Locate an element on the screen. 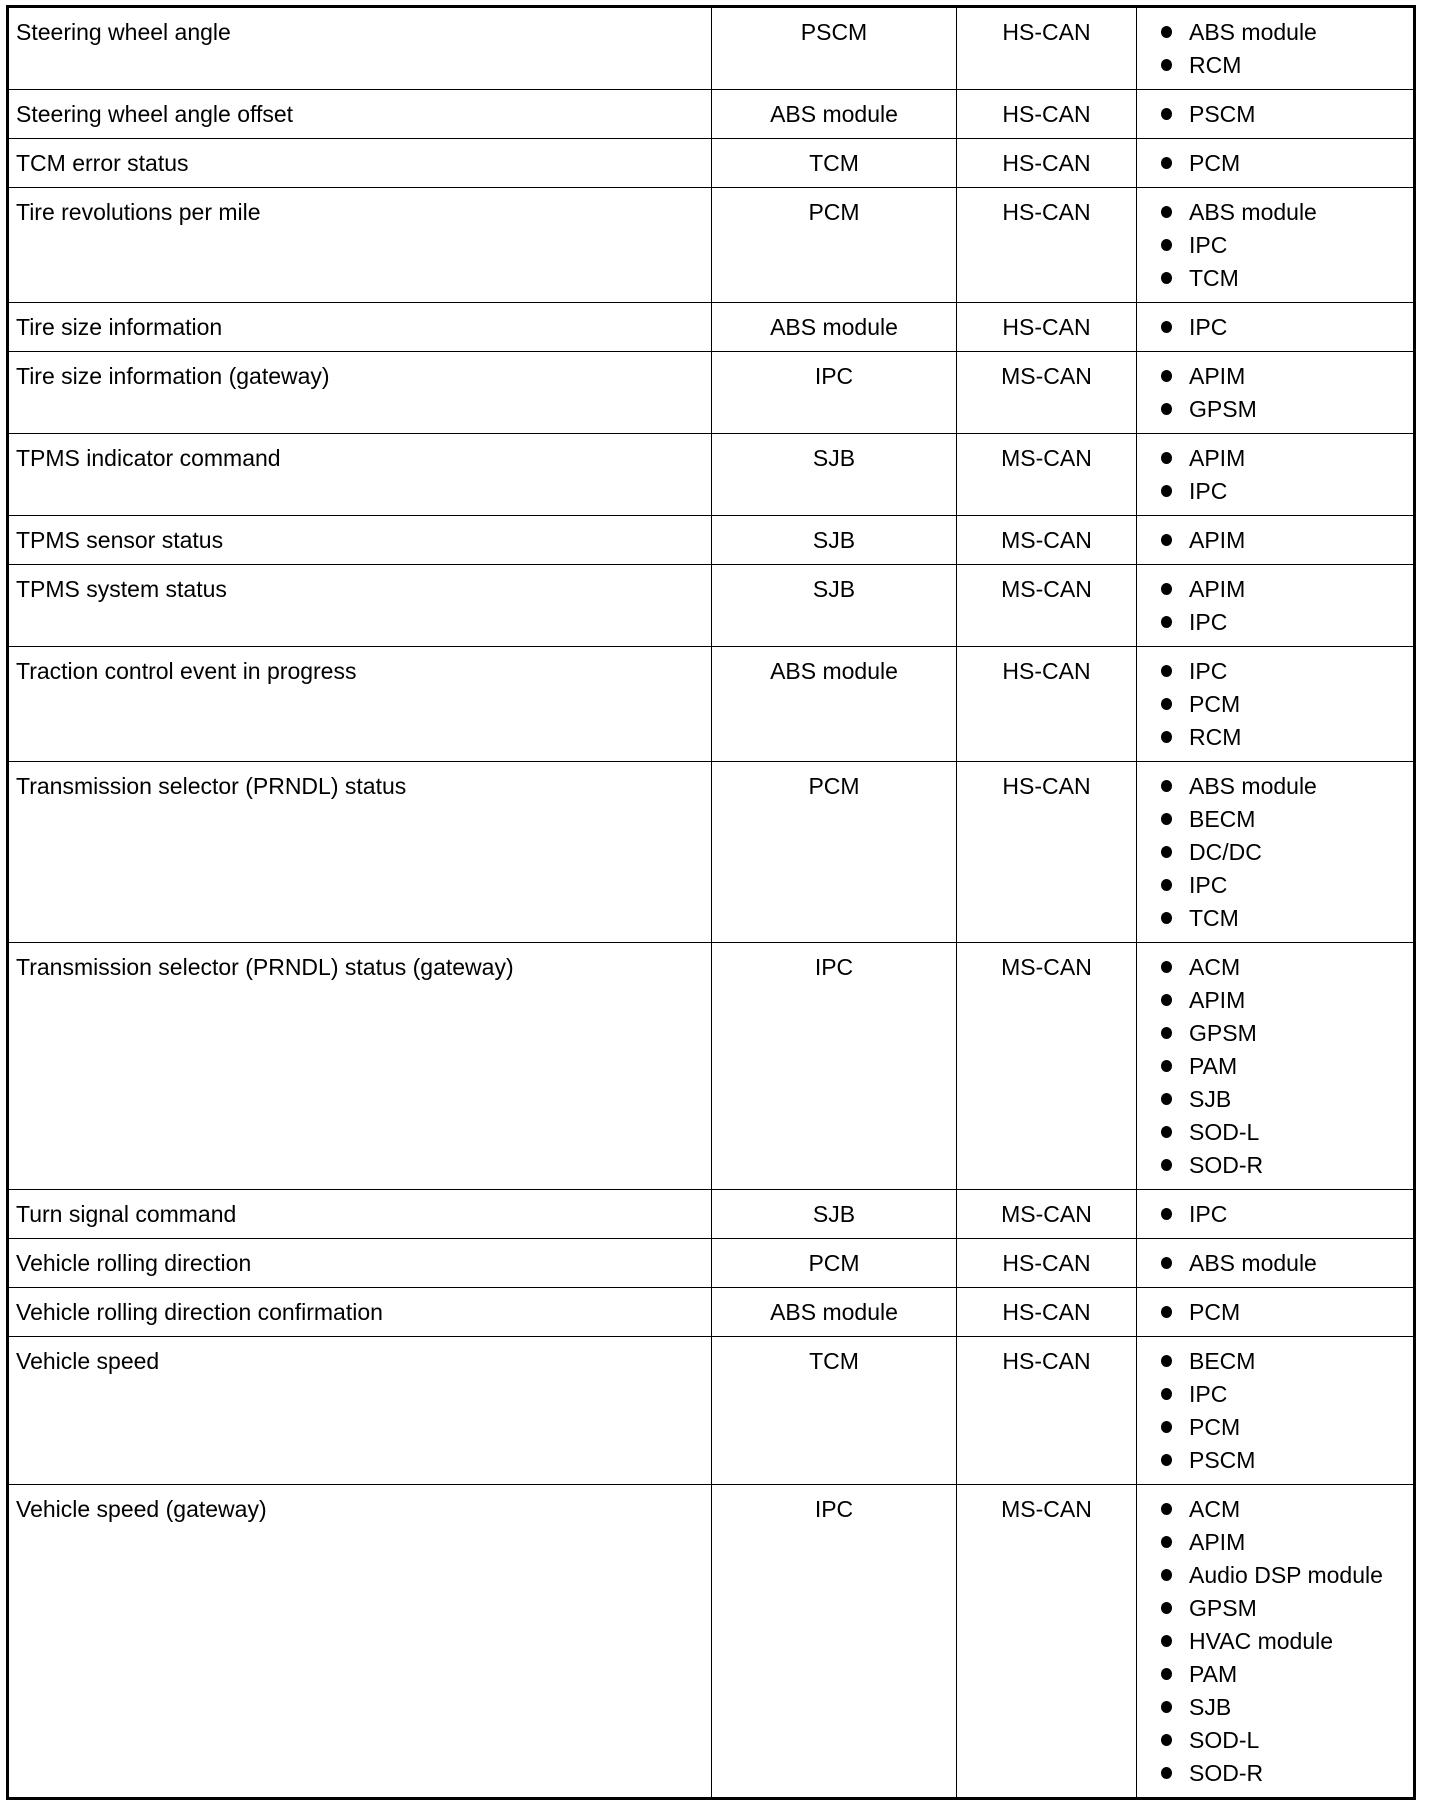 The width and height of the screenshot is (1440, 1800). receivers-list: ABS module is located at coordinates (1283, 1263).